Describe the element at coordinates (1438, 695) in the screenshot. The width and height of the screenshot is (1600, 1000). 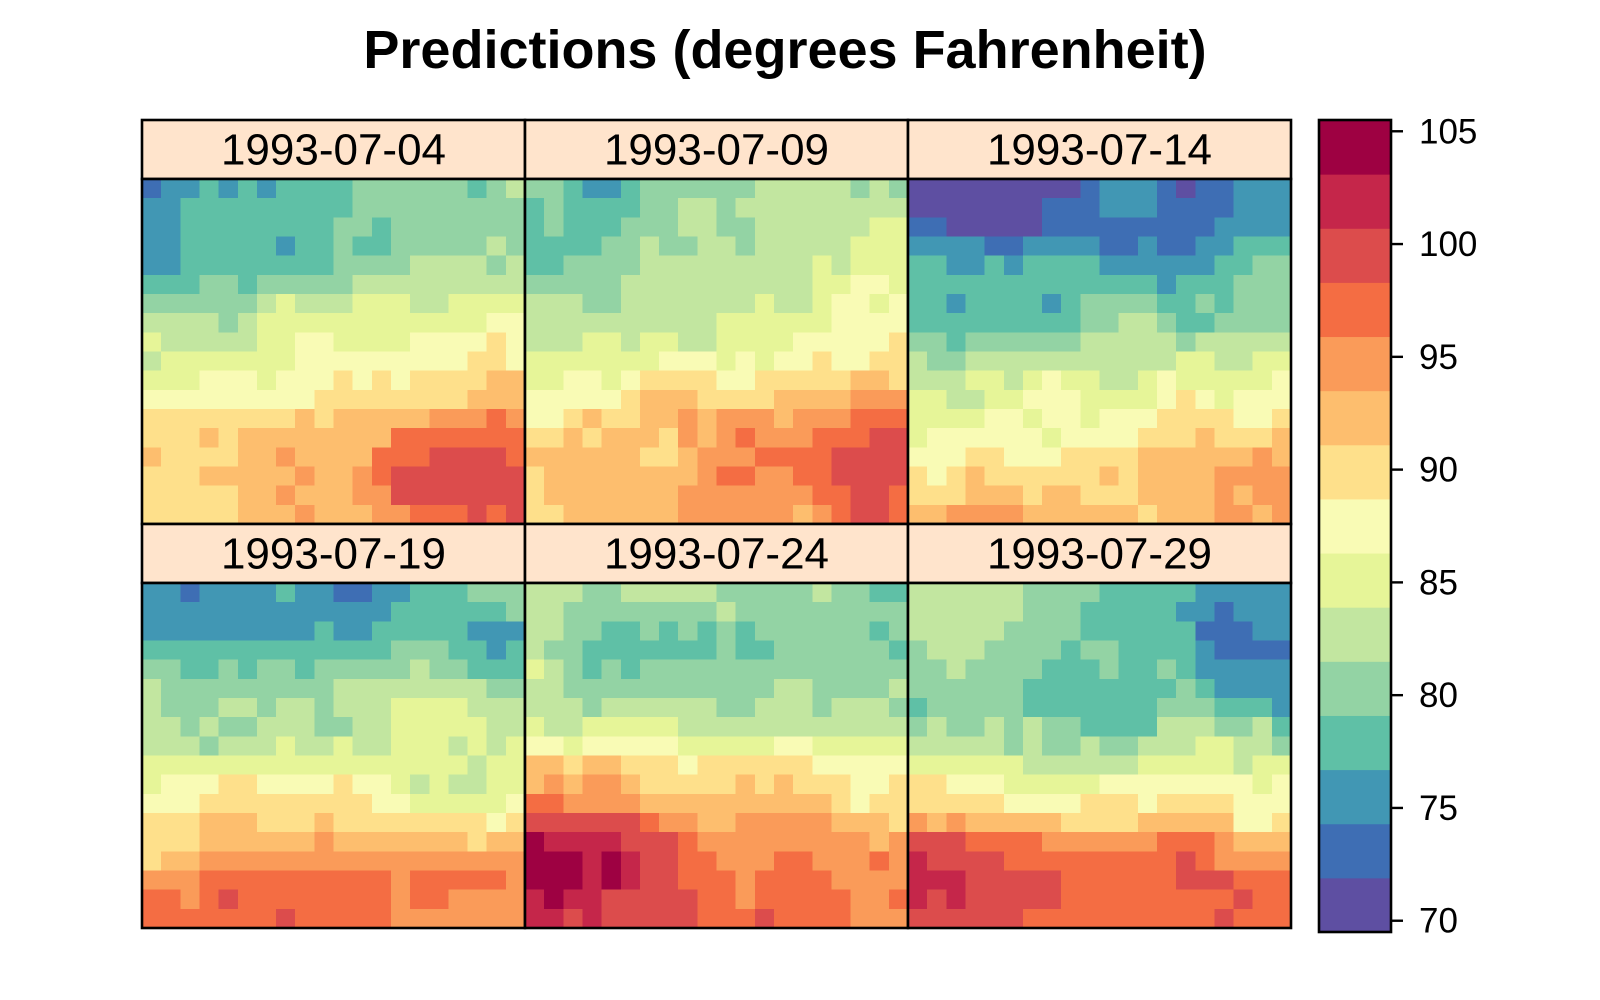
I see `colorbar-tick-label: 80` at that location.